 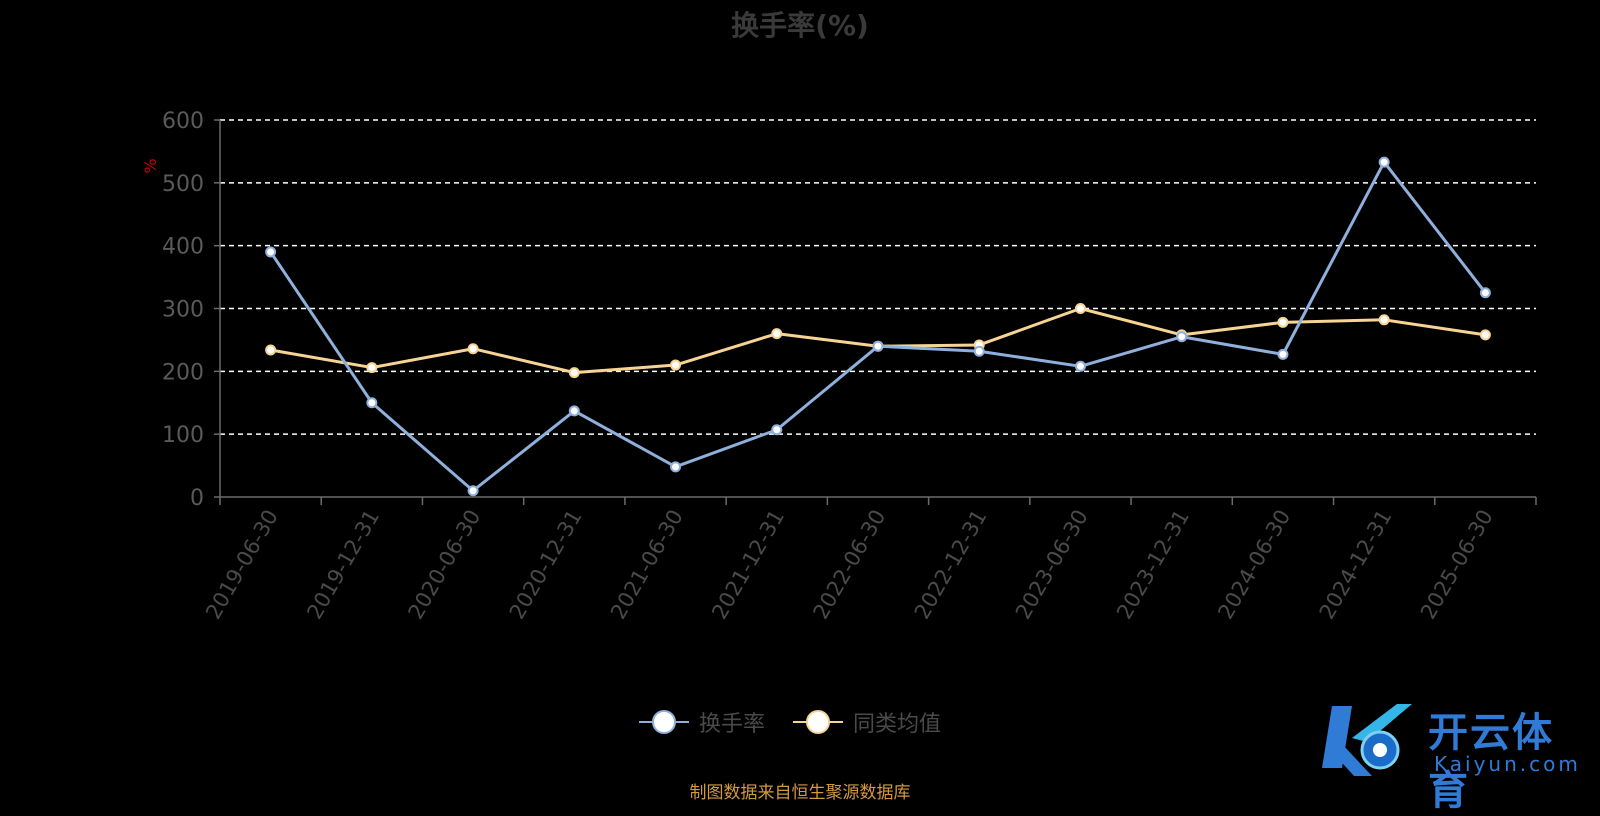 I want to click on legend: 换手率 同类均值, so click(x=795, y=722).